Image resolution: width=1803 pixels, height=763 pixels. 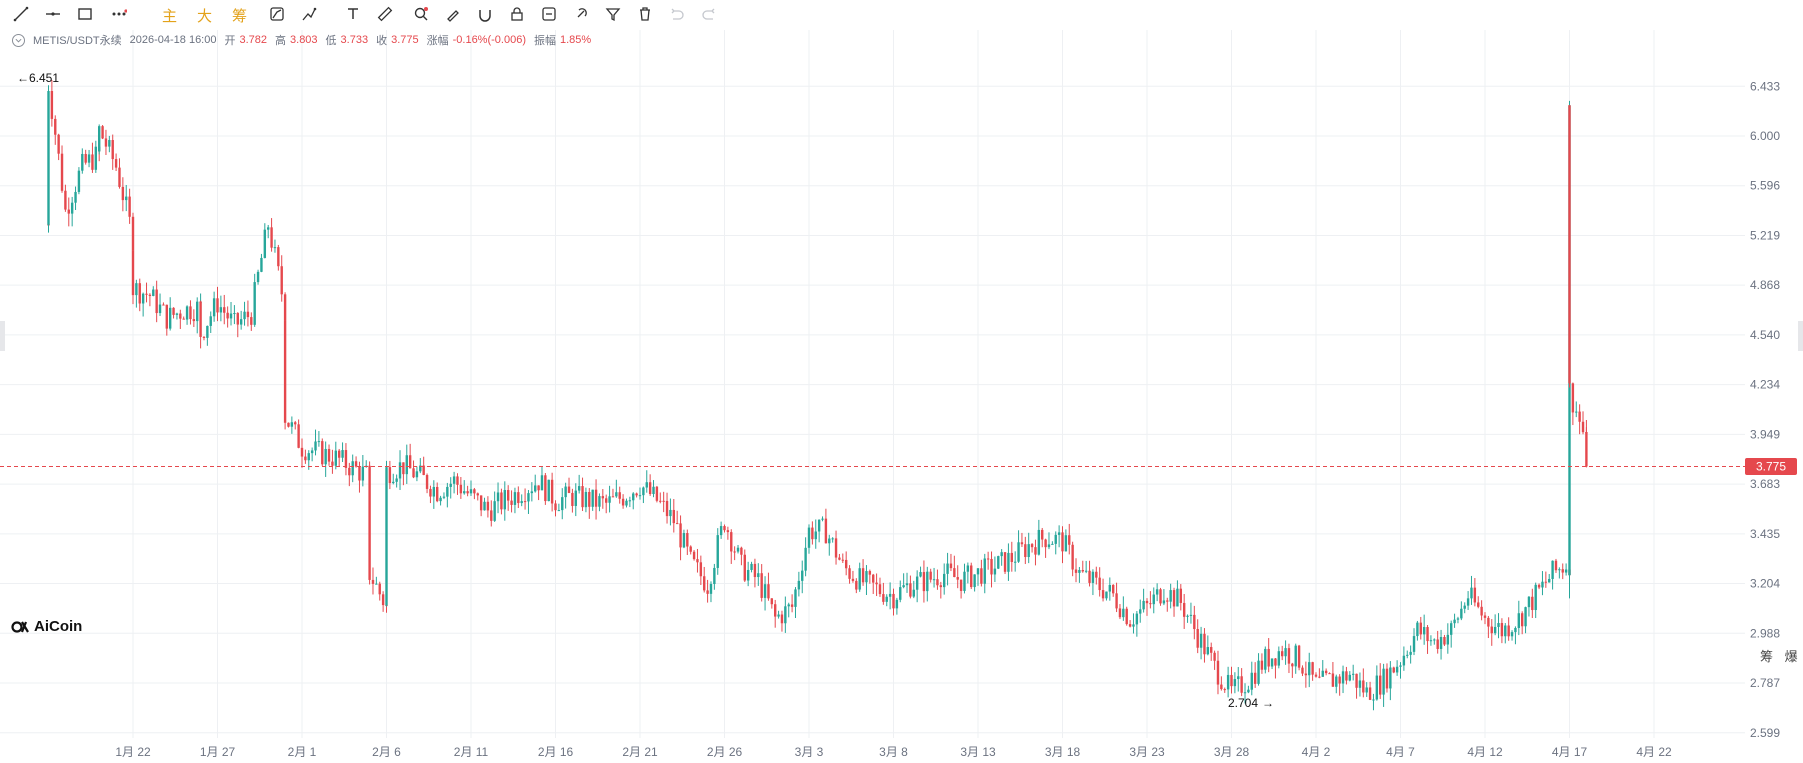 I want to click on bottom-right-tabs: 筹 爆, so click(x=1781, y=656).